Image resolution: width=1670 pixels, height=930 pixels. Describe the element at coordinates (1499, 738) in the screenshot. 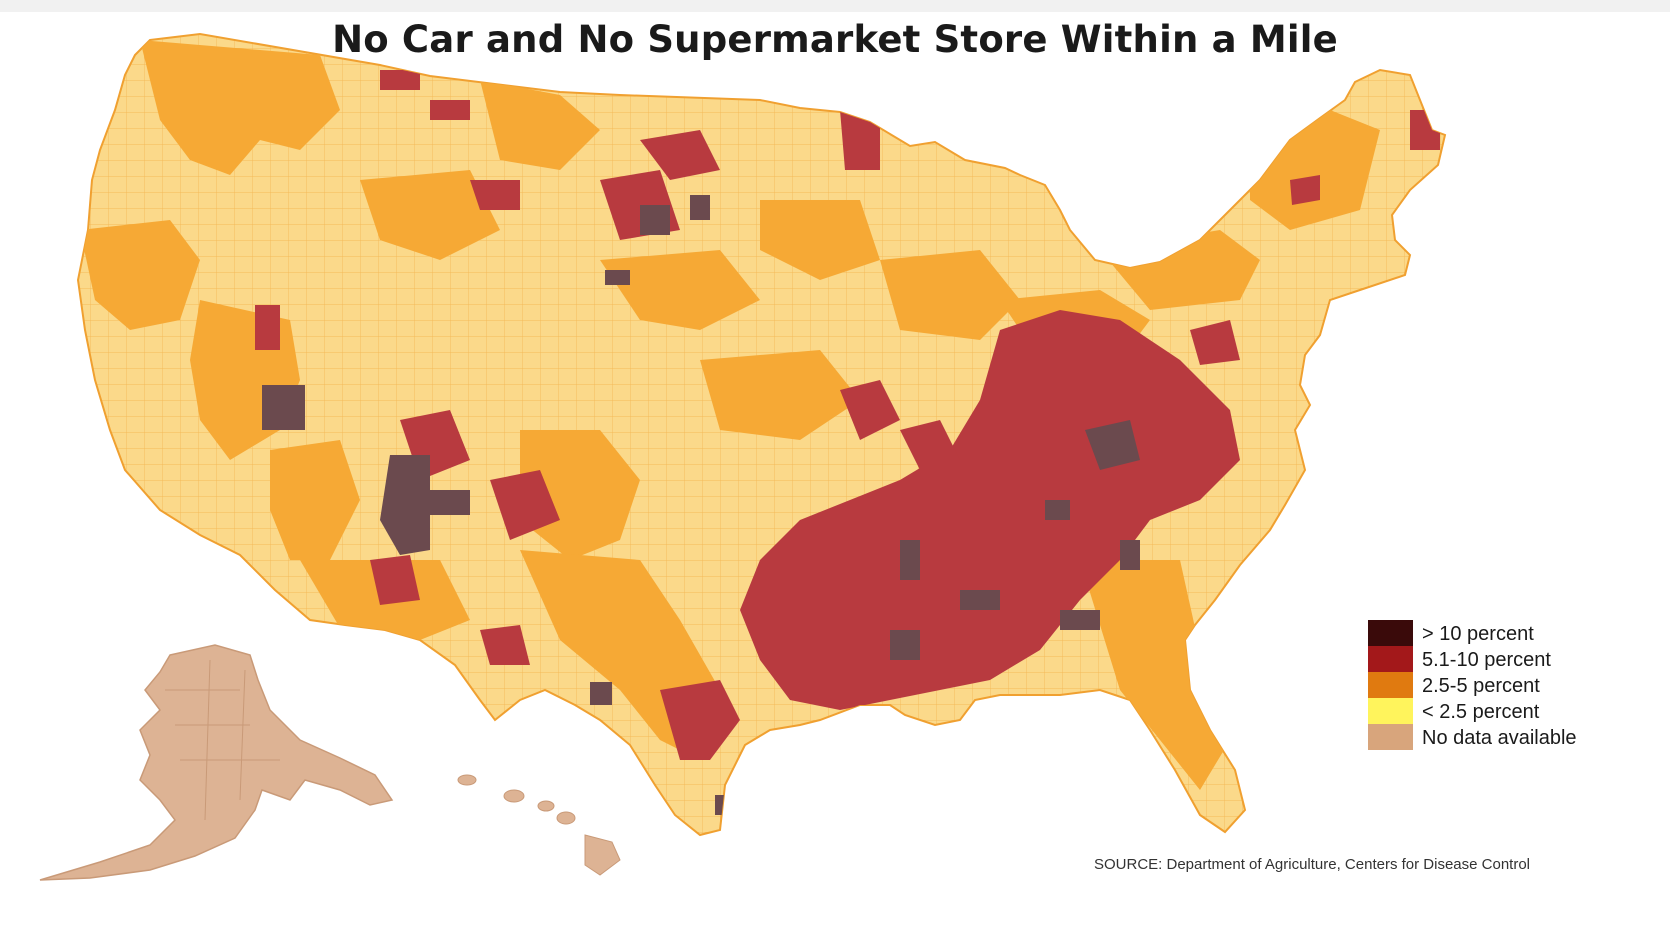

I see `legend-label: No data available` at that location.